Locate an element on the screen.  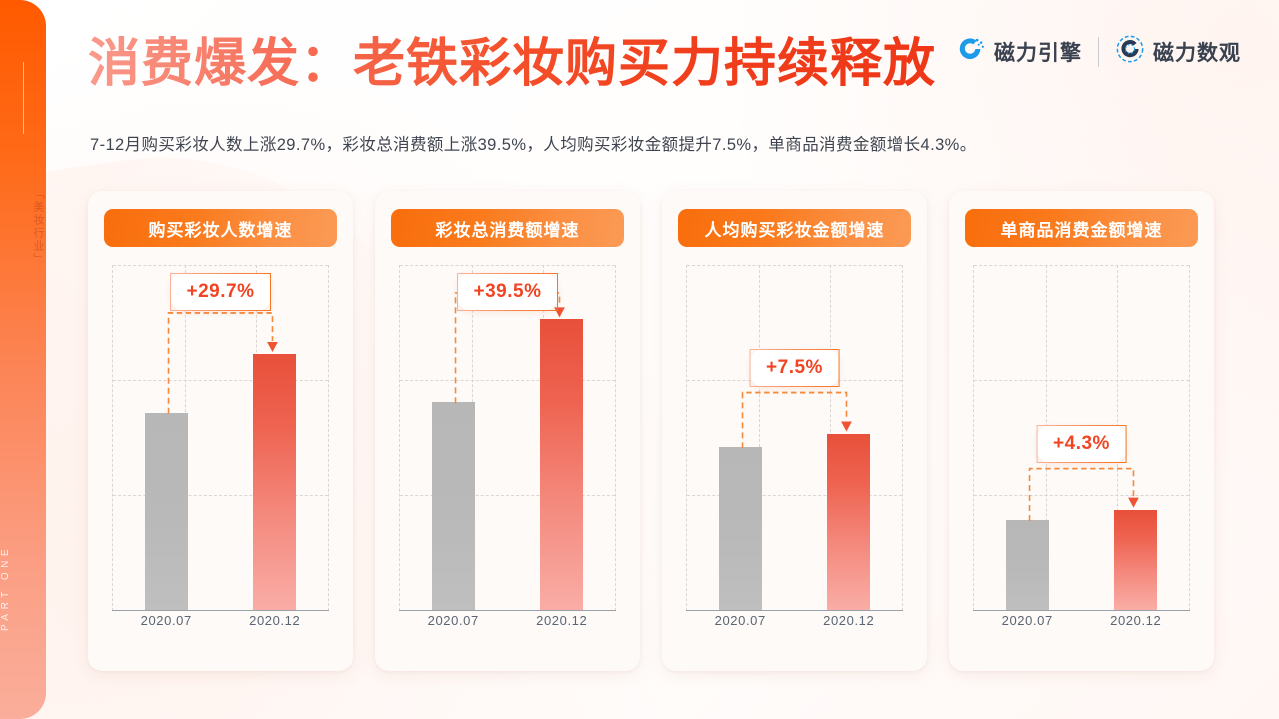
growth-badge-value: +39.5% is located at coordinates (507, 291).